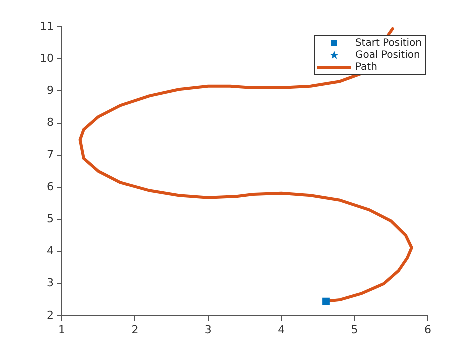  What do you see at coordinates (47, 58) in the screenshot?
I see `y-tick-label: 10` at bounding box center [47, 58].